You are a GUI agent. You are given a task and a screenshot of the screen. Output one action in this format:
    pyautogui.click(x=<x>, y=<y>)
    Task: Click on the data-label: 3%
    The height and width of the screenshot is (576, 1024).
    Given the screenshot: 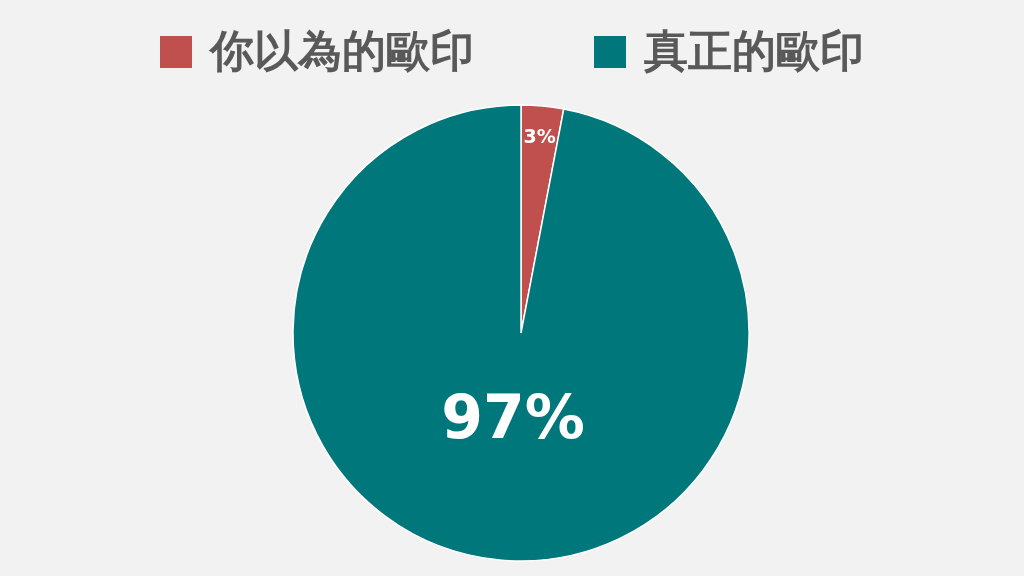 What is the action you would take?
    pyautogui.click(x=539, y=135)
    